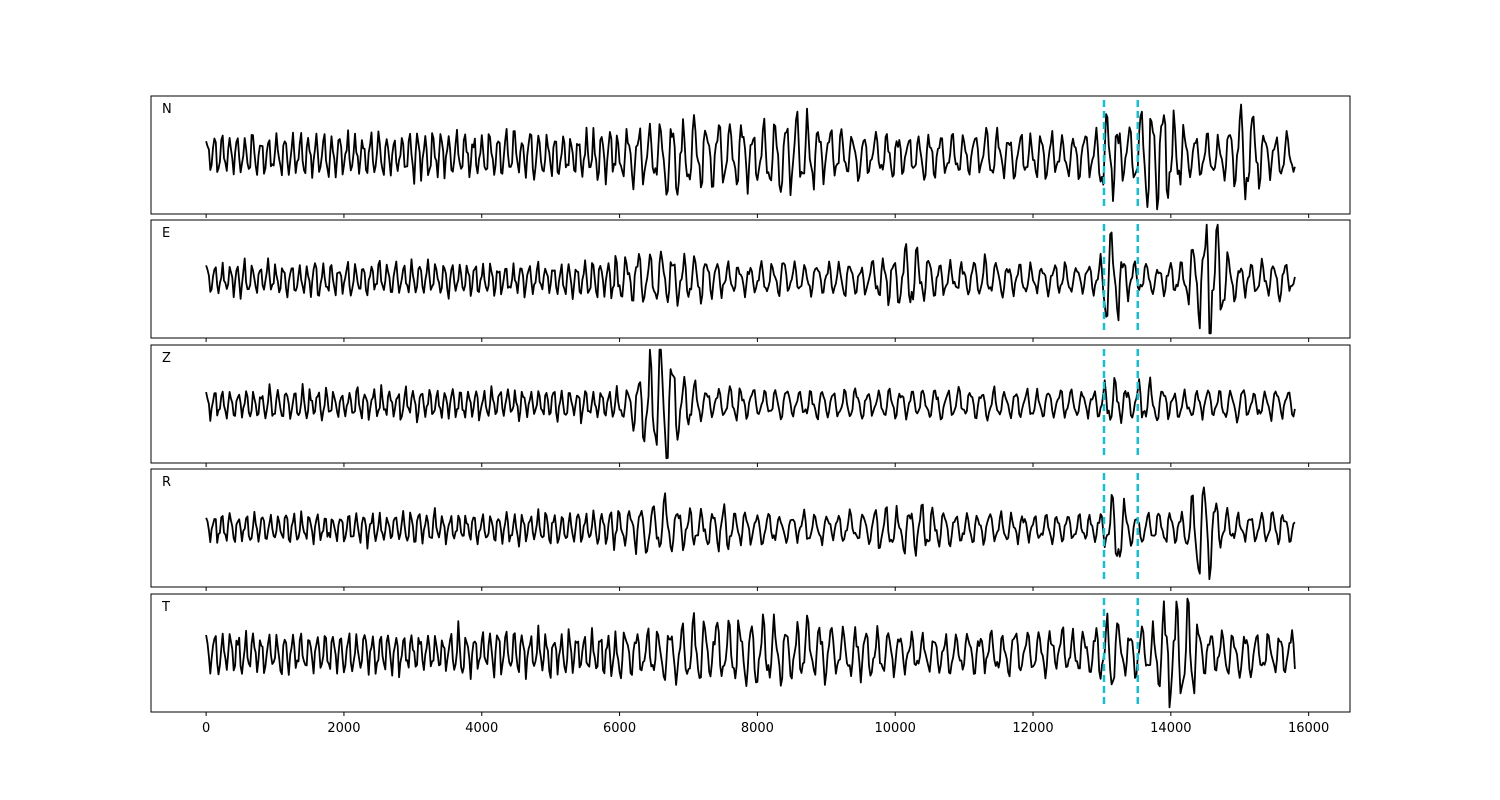  Describe the element at coordinates (757, 728) in the screenshot. I see `x-tick-label: 8000` at that location.